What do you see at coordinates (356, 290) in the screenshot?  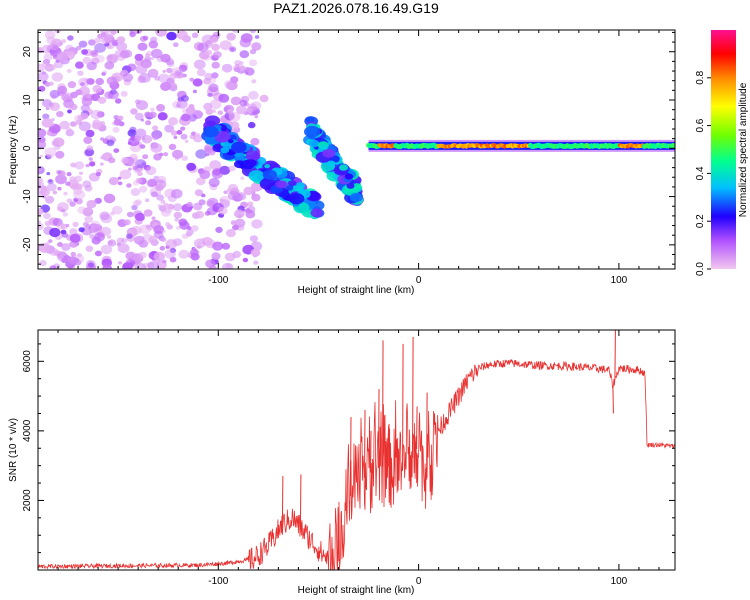 I see `spectrogram-x-label: Height of straight line (km)` at bounding box center [356, 290].